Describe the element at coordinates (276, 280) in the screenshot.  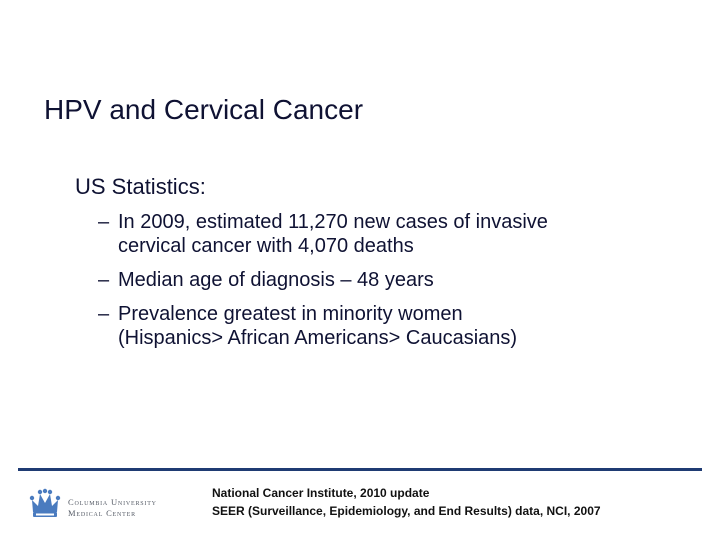
I see `bullet-line: Median age of diagnosis – 48 years` at that location.